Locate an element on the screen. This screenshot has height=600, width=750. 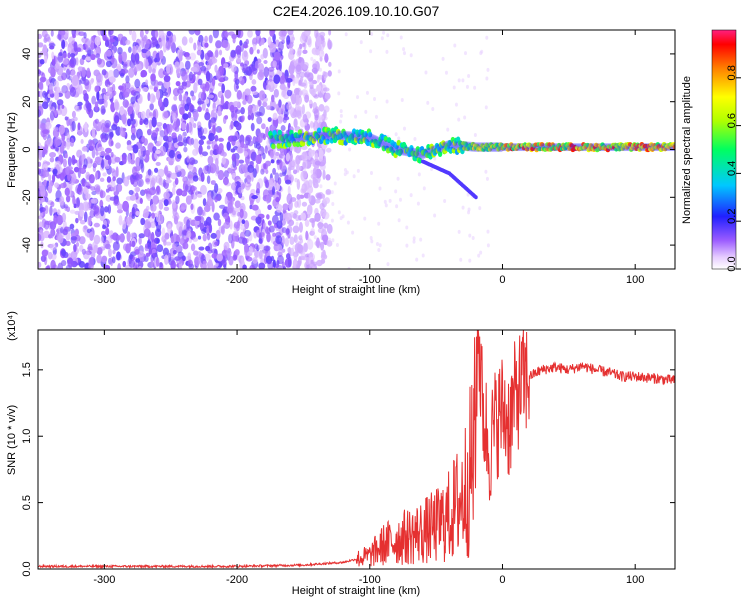
spectrogram-x-label: Height of straight line (km) is located at coordinates (356, 290).